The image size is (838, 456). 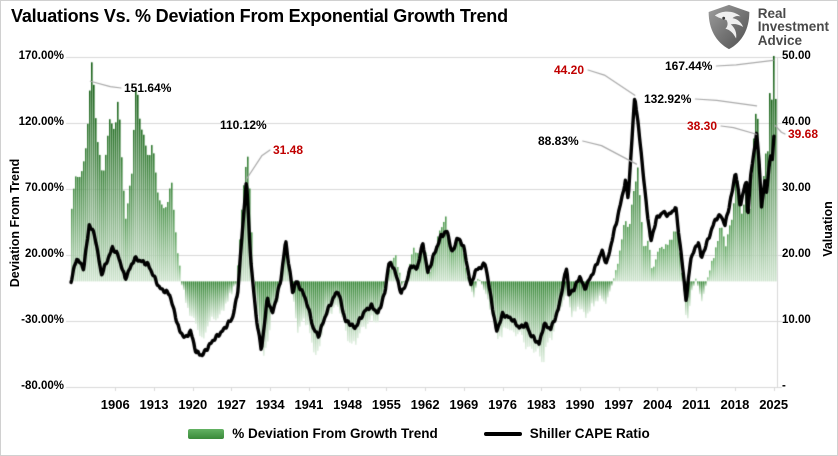 I want to click on annotation-label: 38.30, so click(x=702, y=126).